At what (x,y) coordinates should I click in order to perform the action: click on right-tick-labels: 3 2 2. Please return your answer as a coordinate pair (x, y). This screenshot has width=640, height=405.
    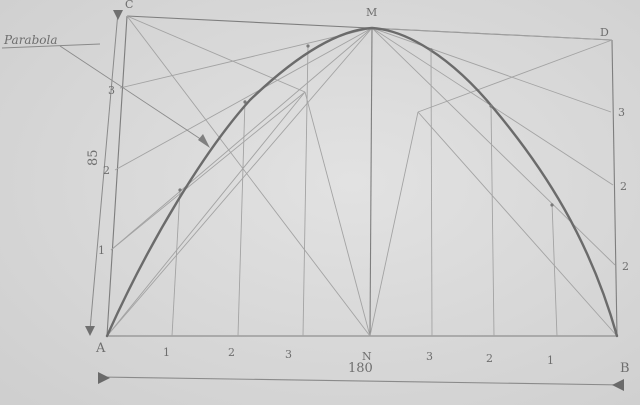
    Looking at the image, I should click on (623, 189).